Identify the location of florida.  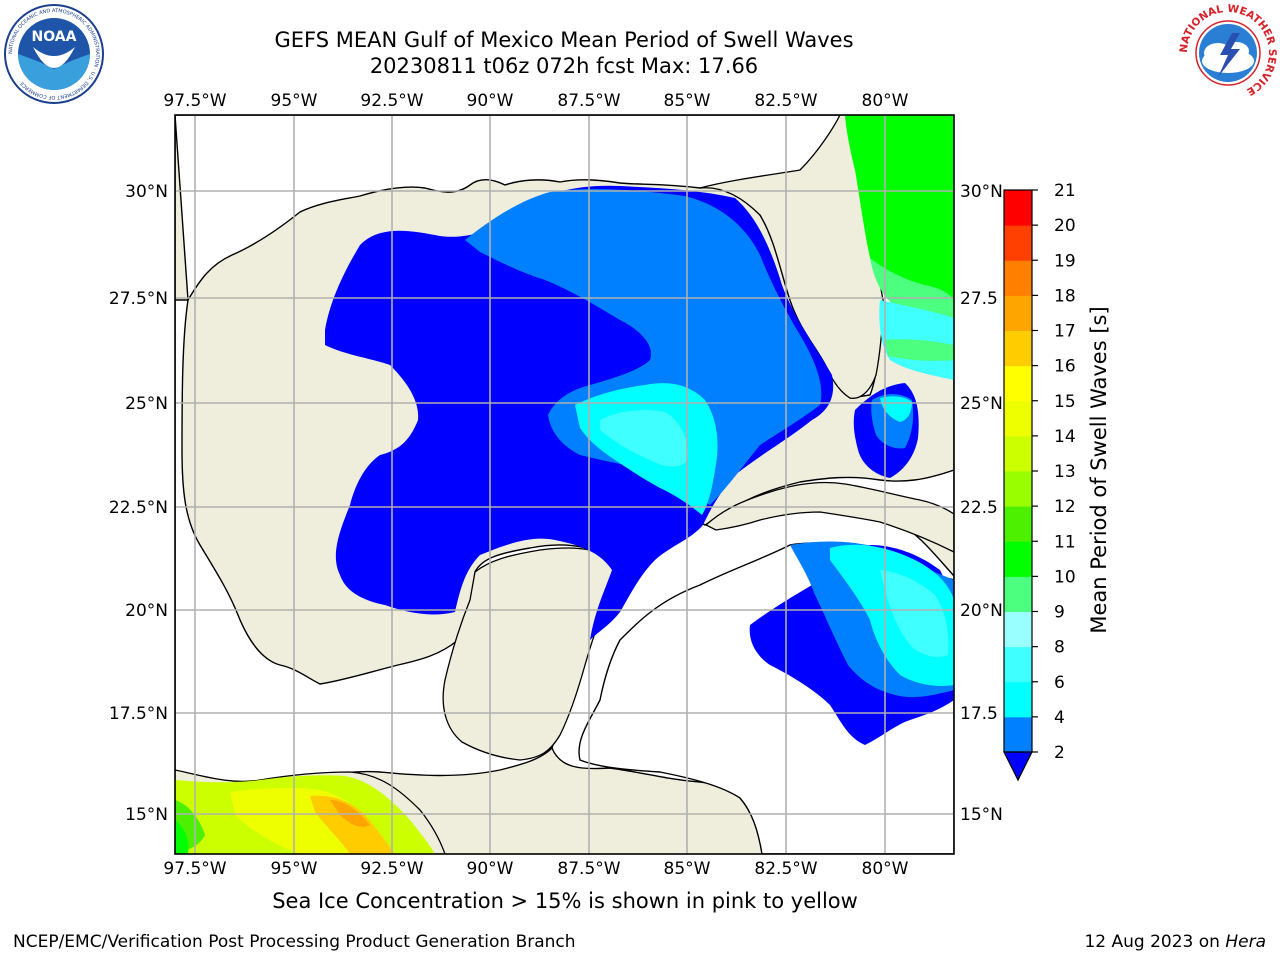
(792, 257).